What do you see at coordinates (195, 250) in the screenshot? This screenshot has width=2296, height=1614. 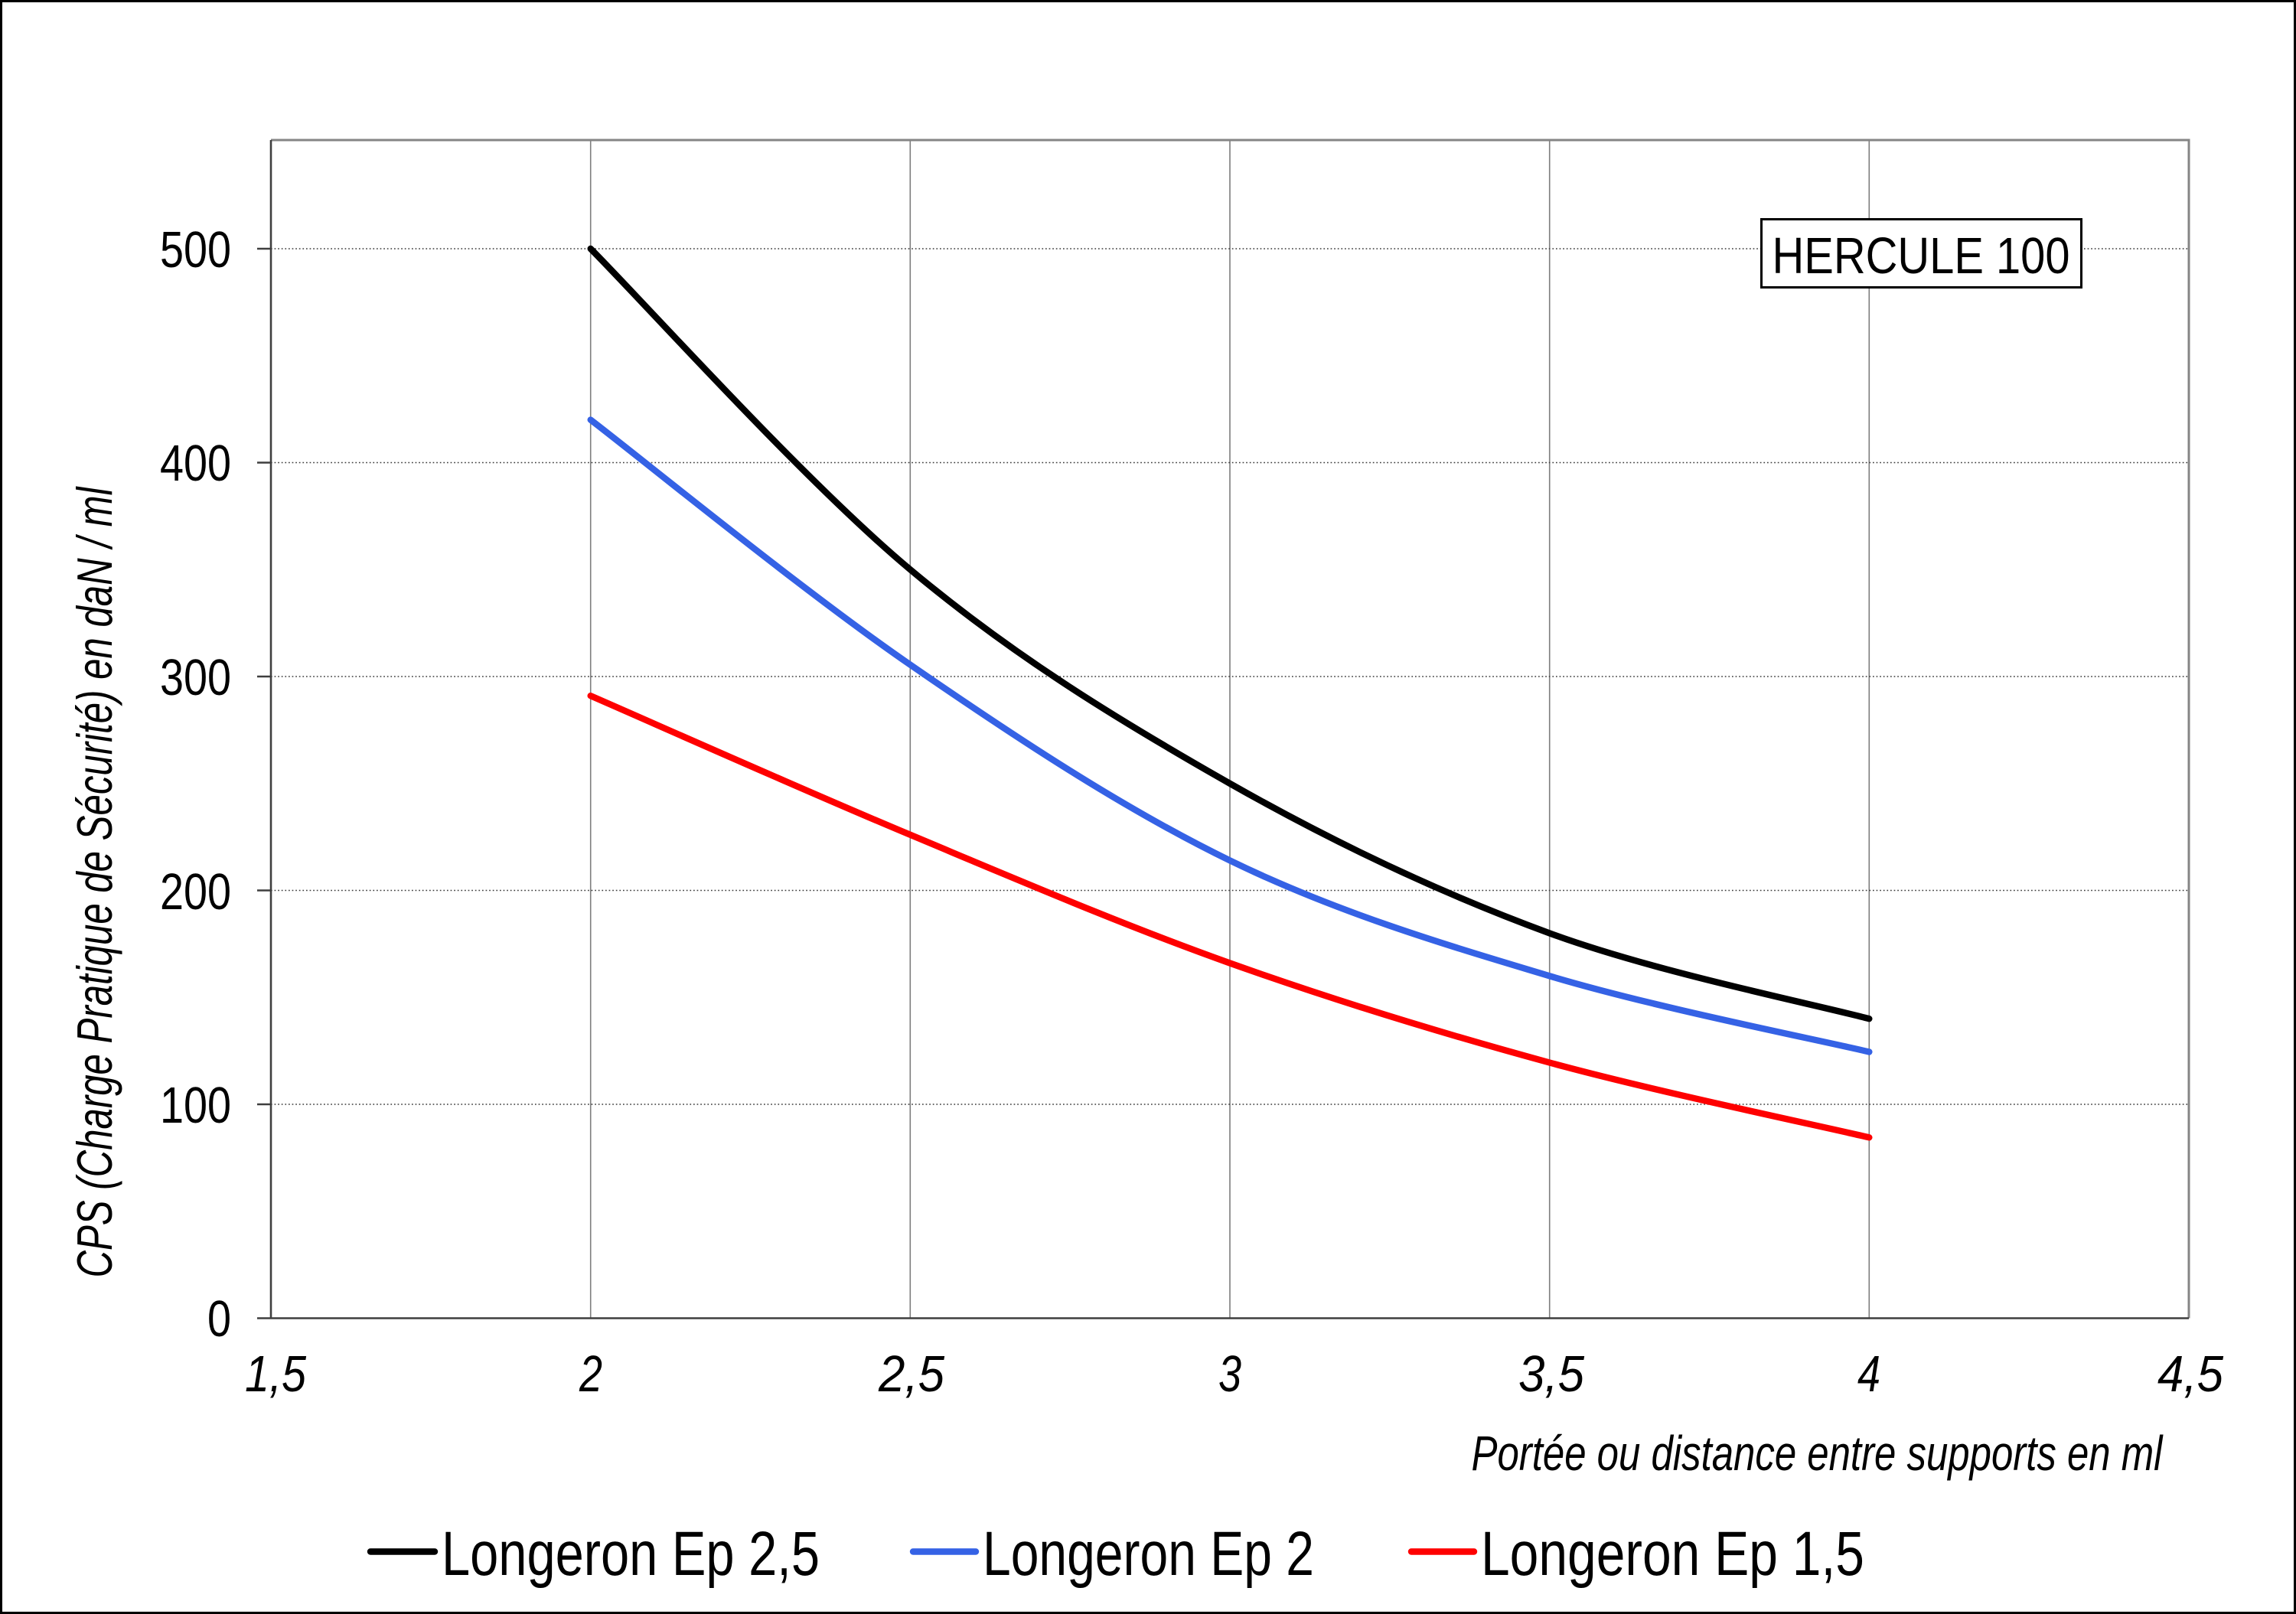 I see `svg-text: 500` at bounding box center [195, 250].